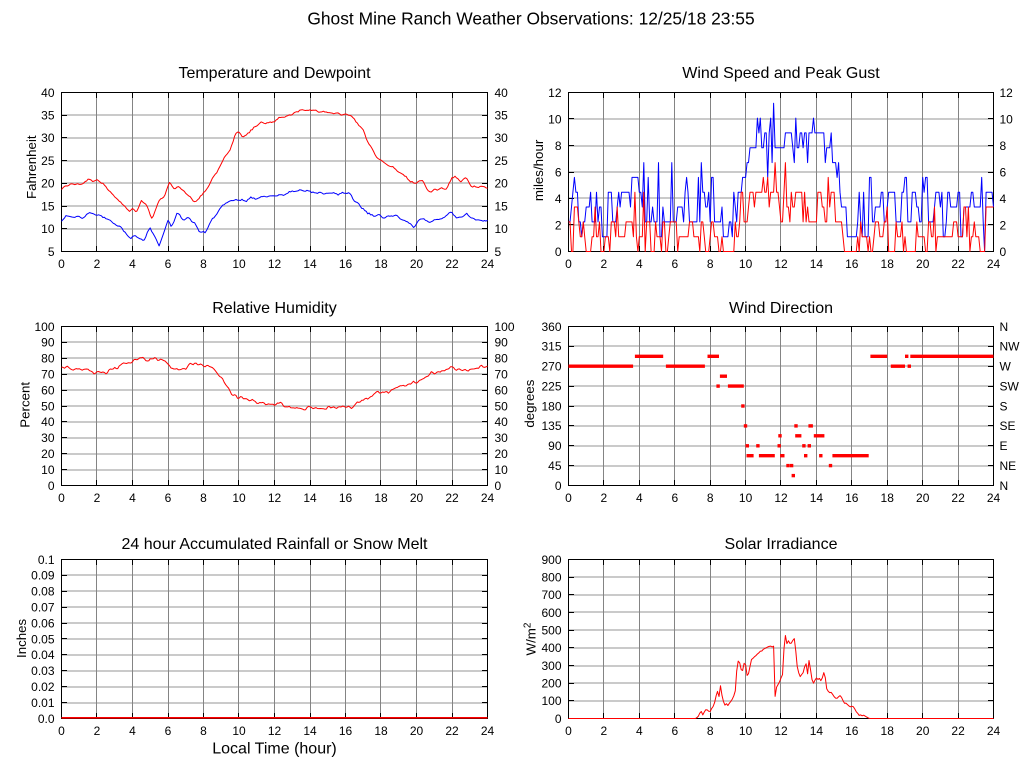  I want to click on svg-text: Inches, so click(21, 638).